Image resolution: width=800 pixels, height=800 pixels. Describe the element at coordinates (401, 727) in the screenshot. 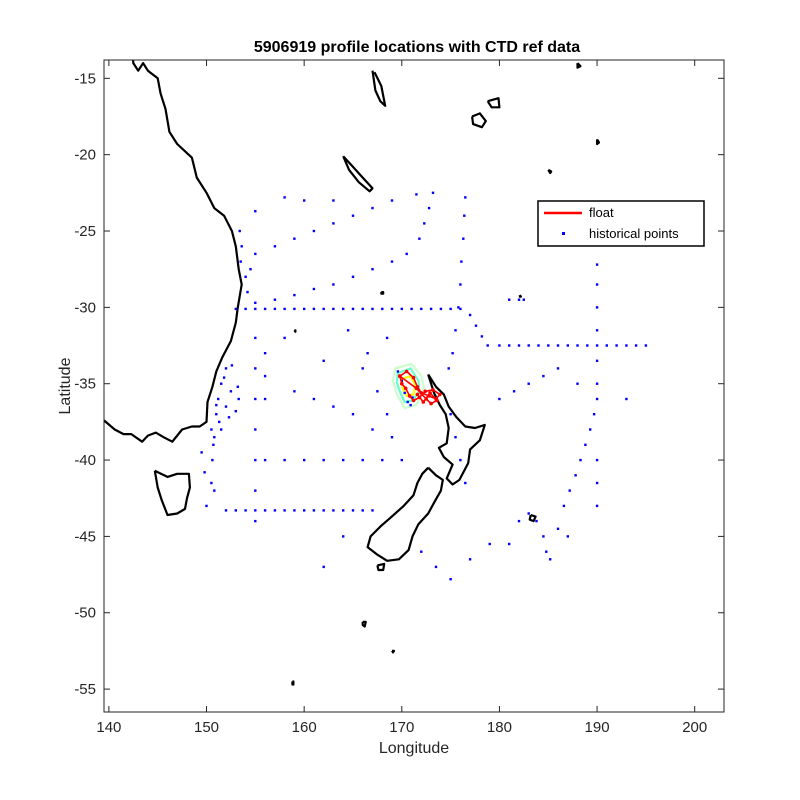

I see `x-tick-label: 170` at that location.